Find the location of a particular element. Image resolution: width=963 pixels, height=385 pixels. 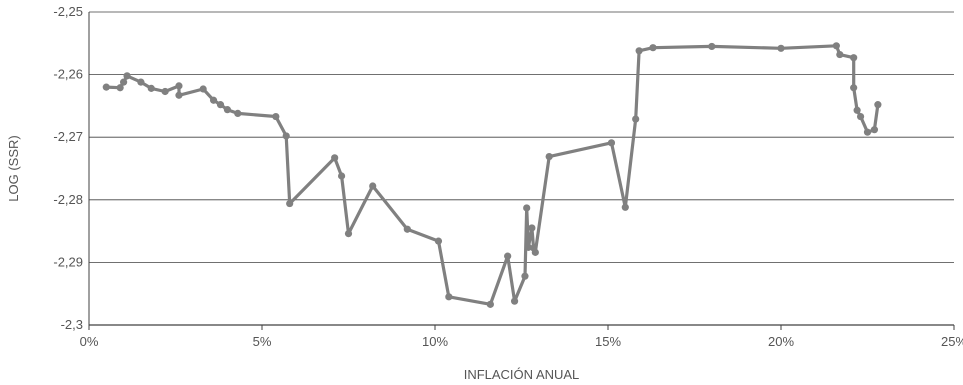

y-tick-label: -2,3 is located at coordinates (72, 324).